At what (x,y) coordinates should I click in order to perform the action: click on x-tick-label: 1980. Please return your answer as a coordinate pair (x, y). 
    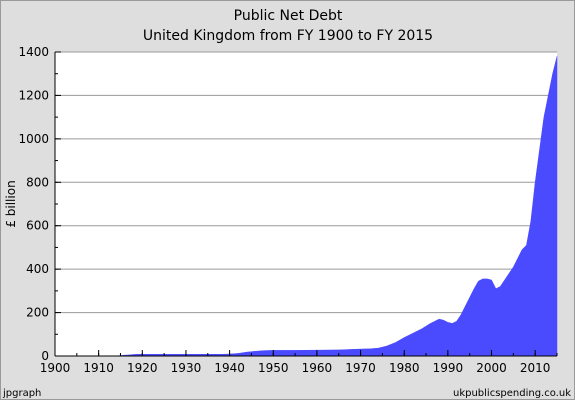
    Looking at the image, I should click on (404, 368).